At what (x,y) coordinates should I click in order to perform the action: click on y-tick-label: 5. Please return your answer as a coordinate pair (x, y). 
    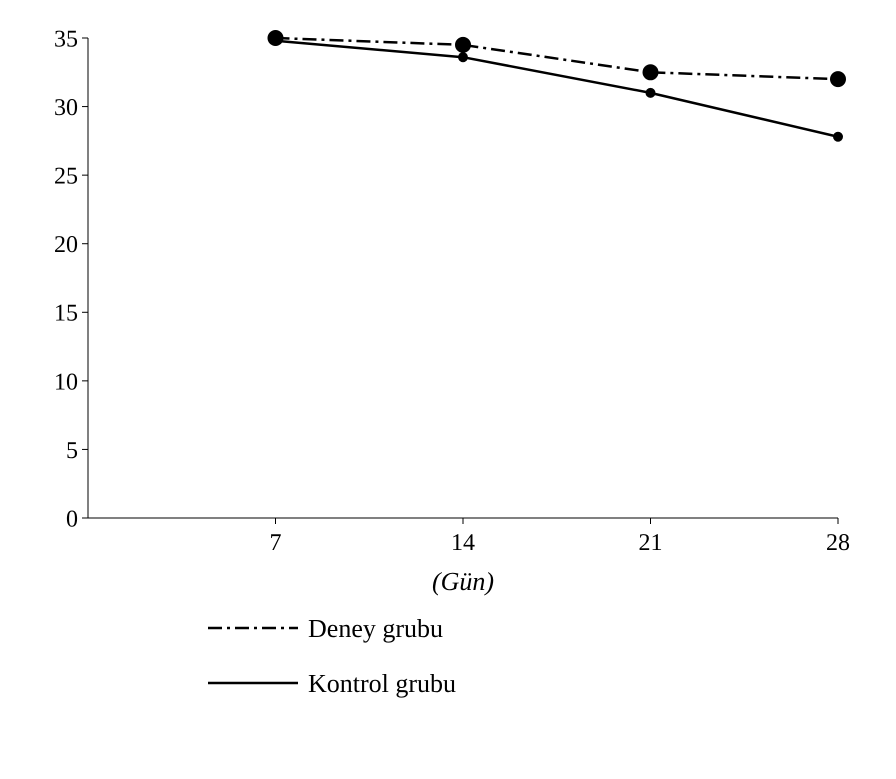
    Looking at the image, I should click on (72, 451).